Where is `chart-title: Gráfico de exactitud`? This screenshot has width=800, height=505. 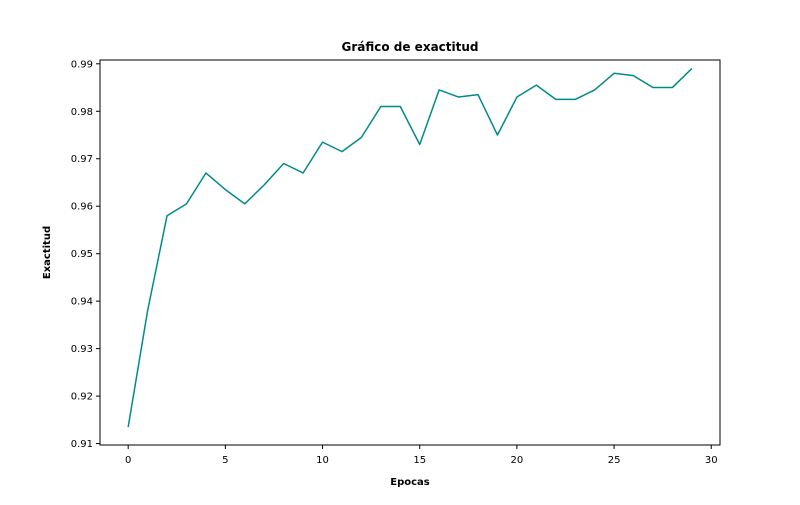
chart-title: Gráfico de exactitud is located at coordinates (409, 47).